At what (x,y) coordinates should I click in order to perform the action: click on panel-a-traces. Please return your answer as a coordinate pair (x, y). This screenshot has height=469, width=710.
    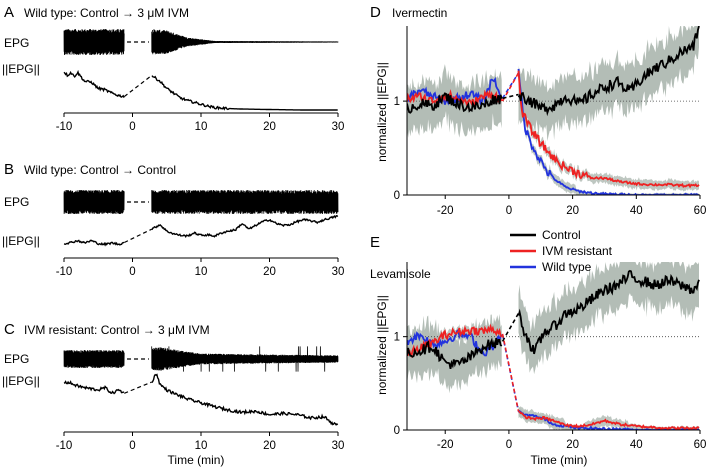
    Looking at the image, I should click on (201, 69).